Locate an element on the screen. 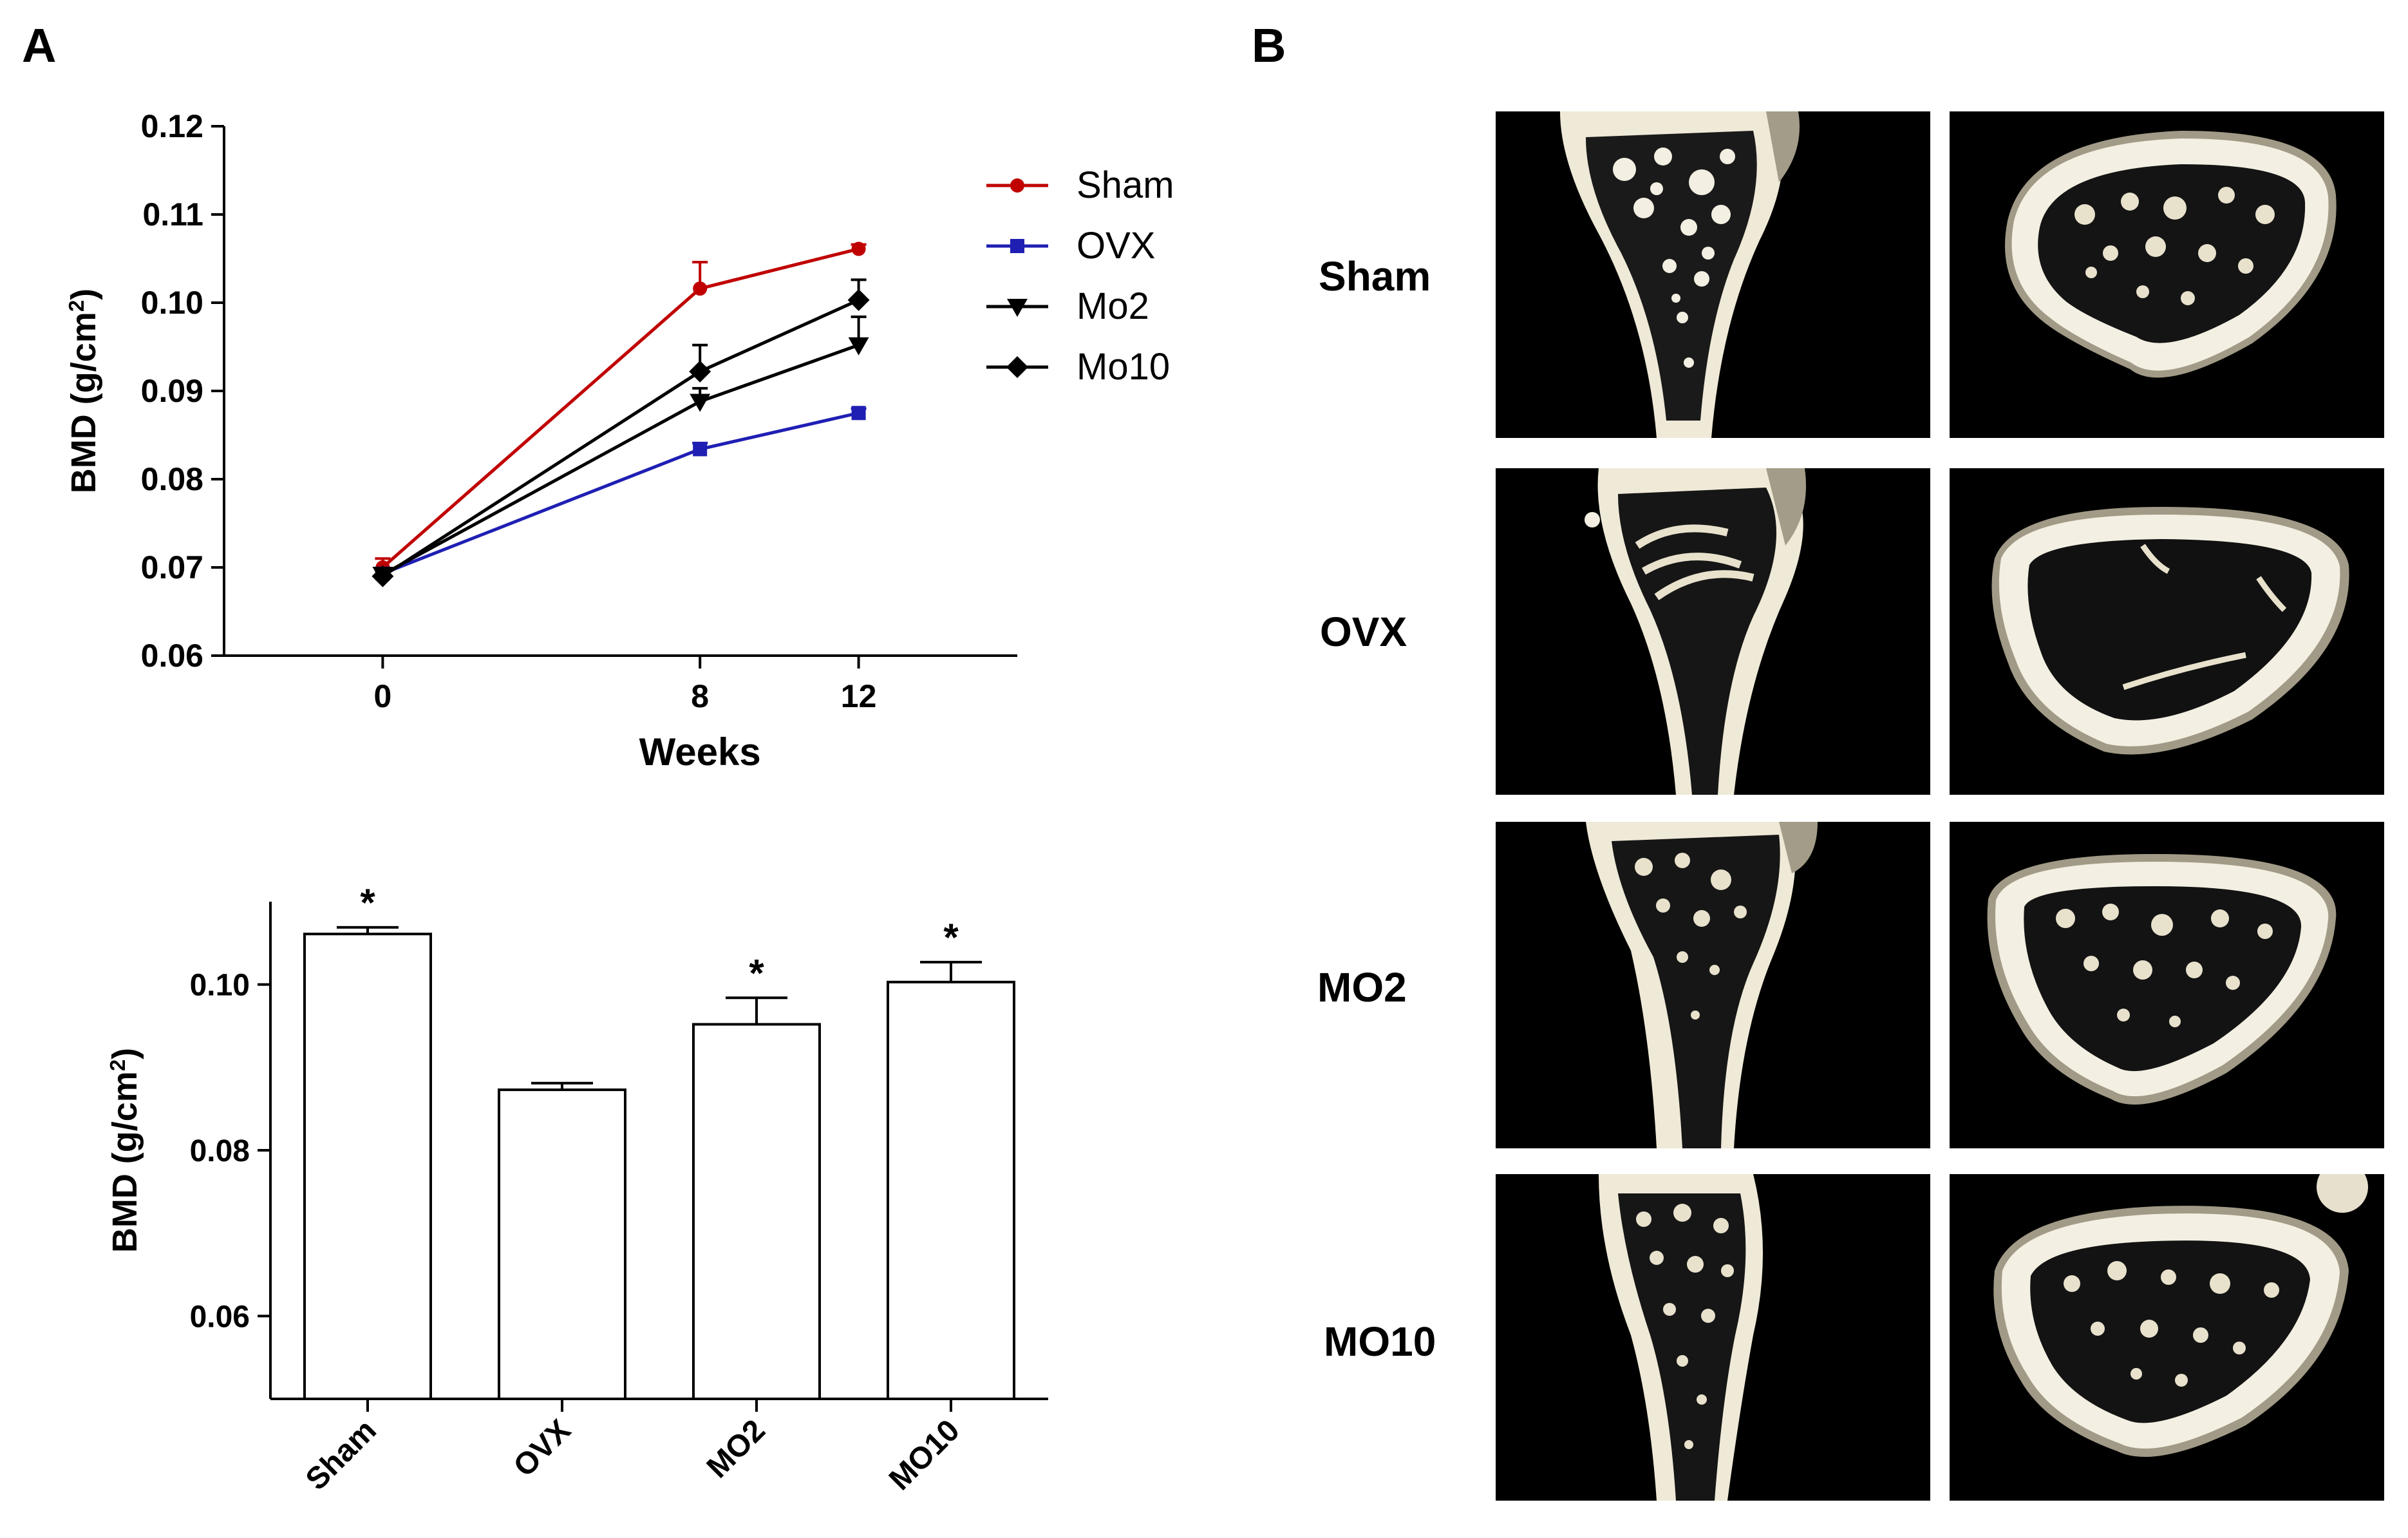 The image size is (2408, 1538). significance-mo10: * is located at coordinates (951, 937).